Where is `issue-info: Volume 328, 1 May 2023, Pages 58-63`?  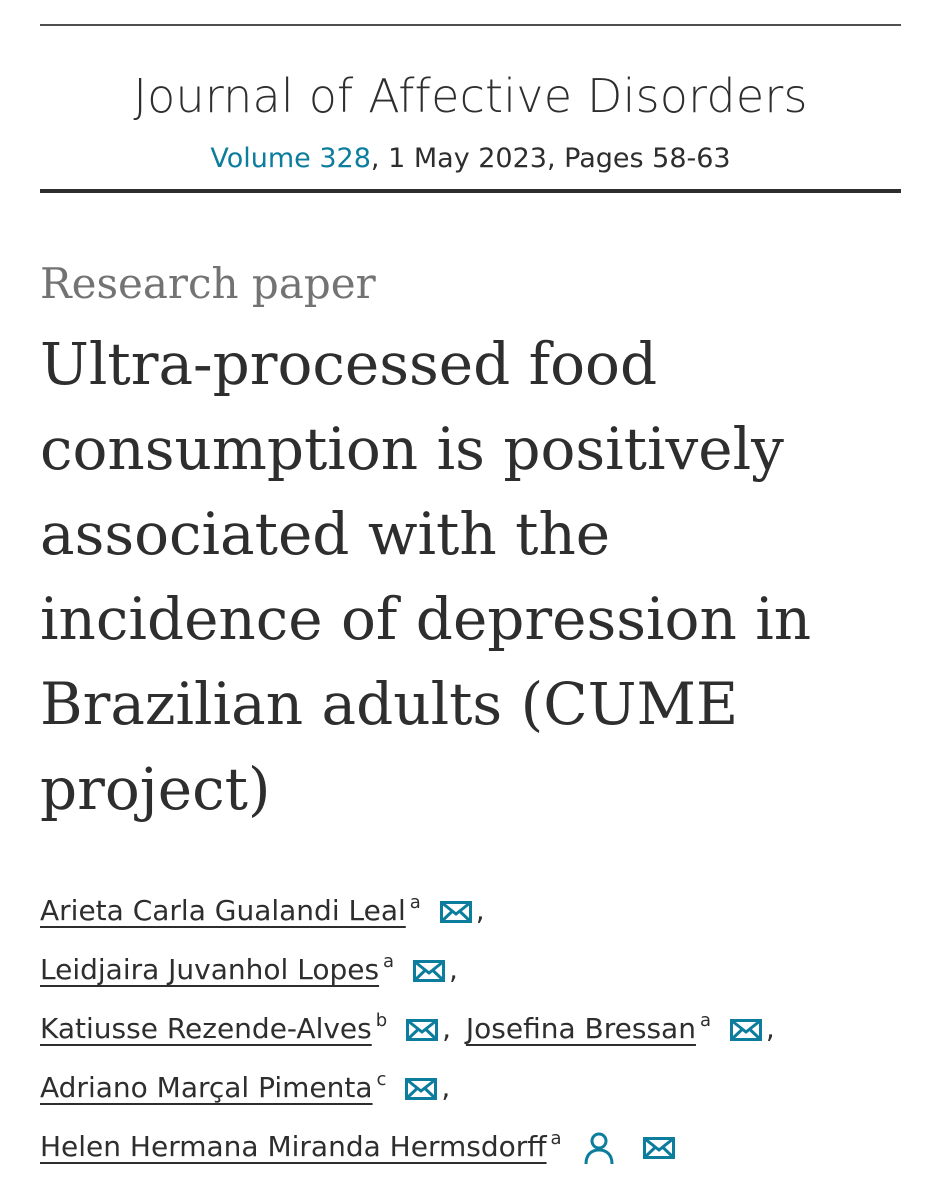
issue-info: Volume 328, 1 May 2023, Pages 58-63 is located at coordinates (470, 159).